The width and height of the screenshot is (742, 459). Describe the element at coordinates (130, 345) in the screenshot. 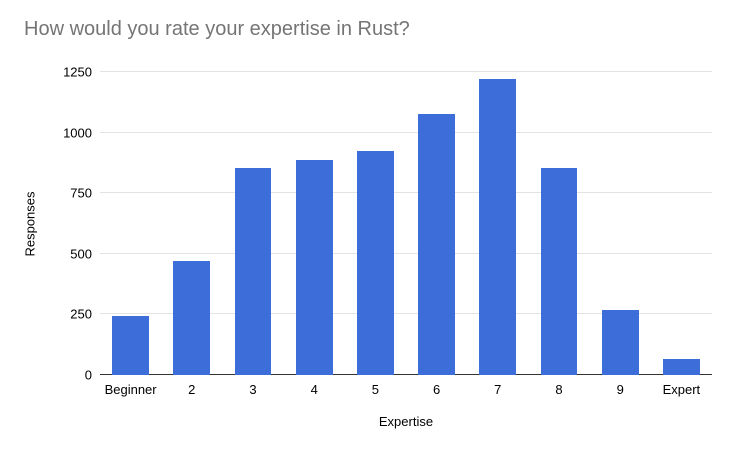

I see `bar-beginner` at that location.